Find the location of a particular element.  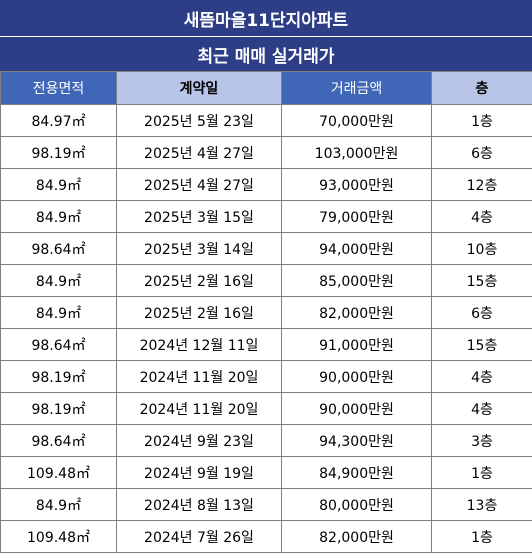

table-row: 84.9㎡ 2025년 2월 16일 85,000만원 15층 is located at coordinates (266, 281).